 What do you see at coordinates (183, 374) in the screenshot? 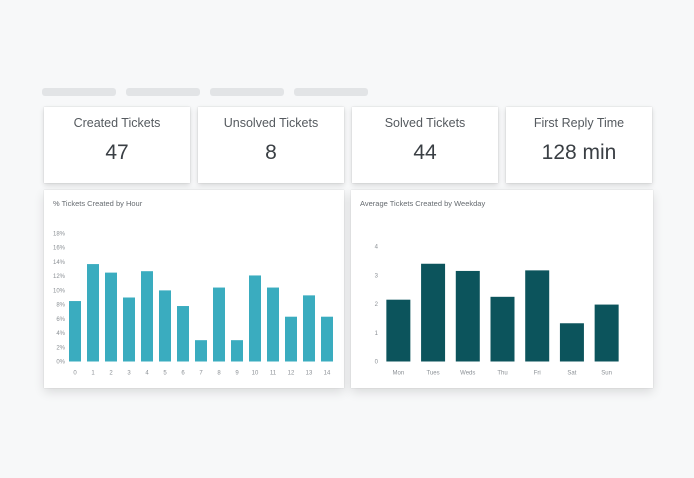
I see `x-tick-label: 6` at bounding box center [183, 374].